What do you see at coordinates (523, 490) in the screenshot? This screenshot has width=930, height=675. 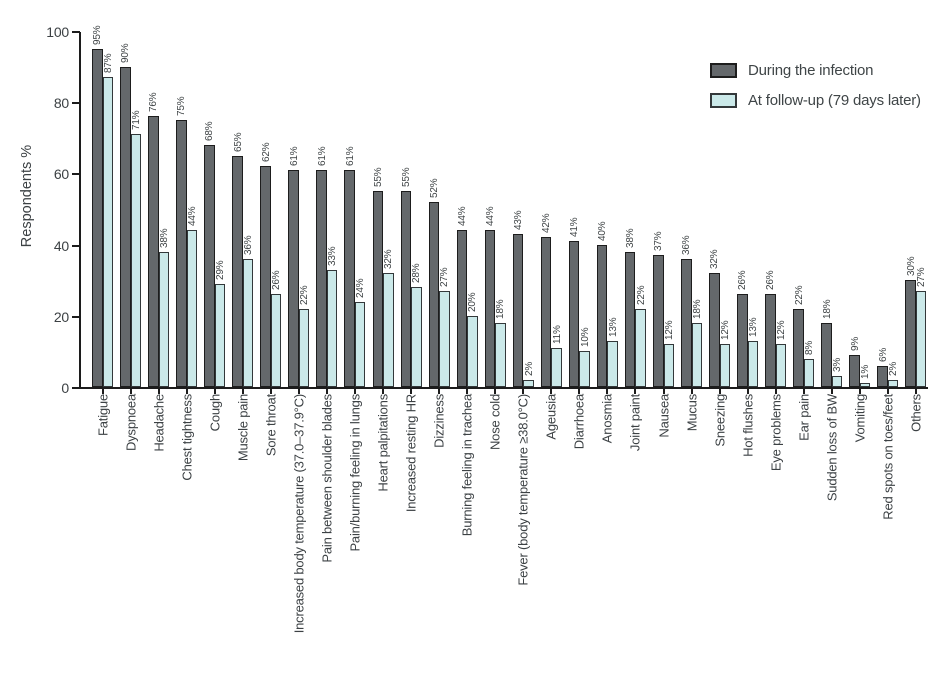 I see `category-label: Fever (body temperature ≥38.0°C)` at bounding box center [523, 490].